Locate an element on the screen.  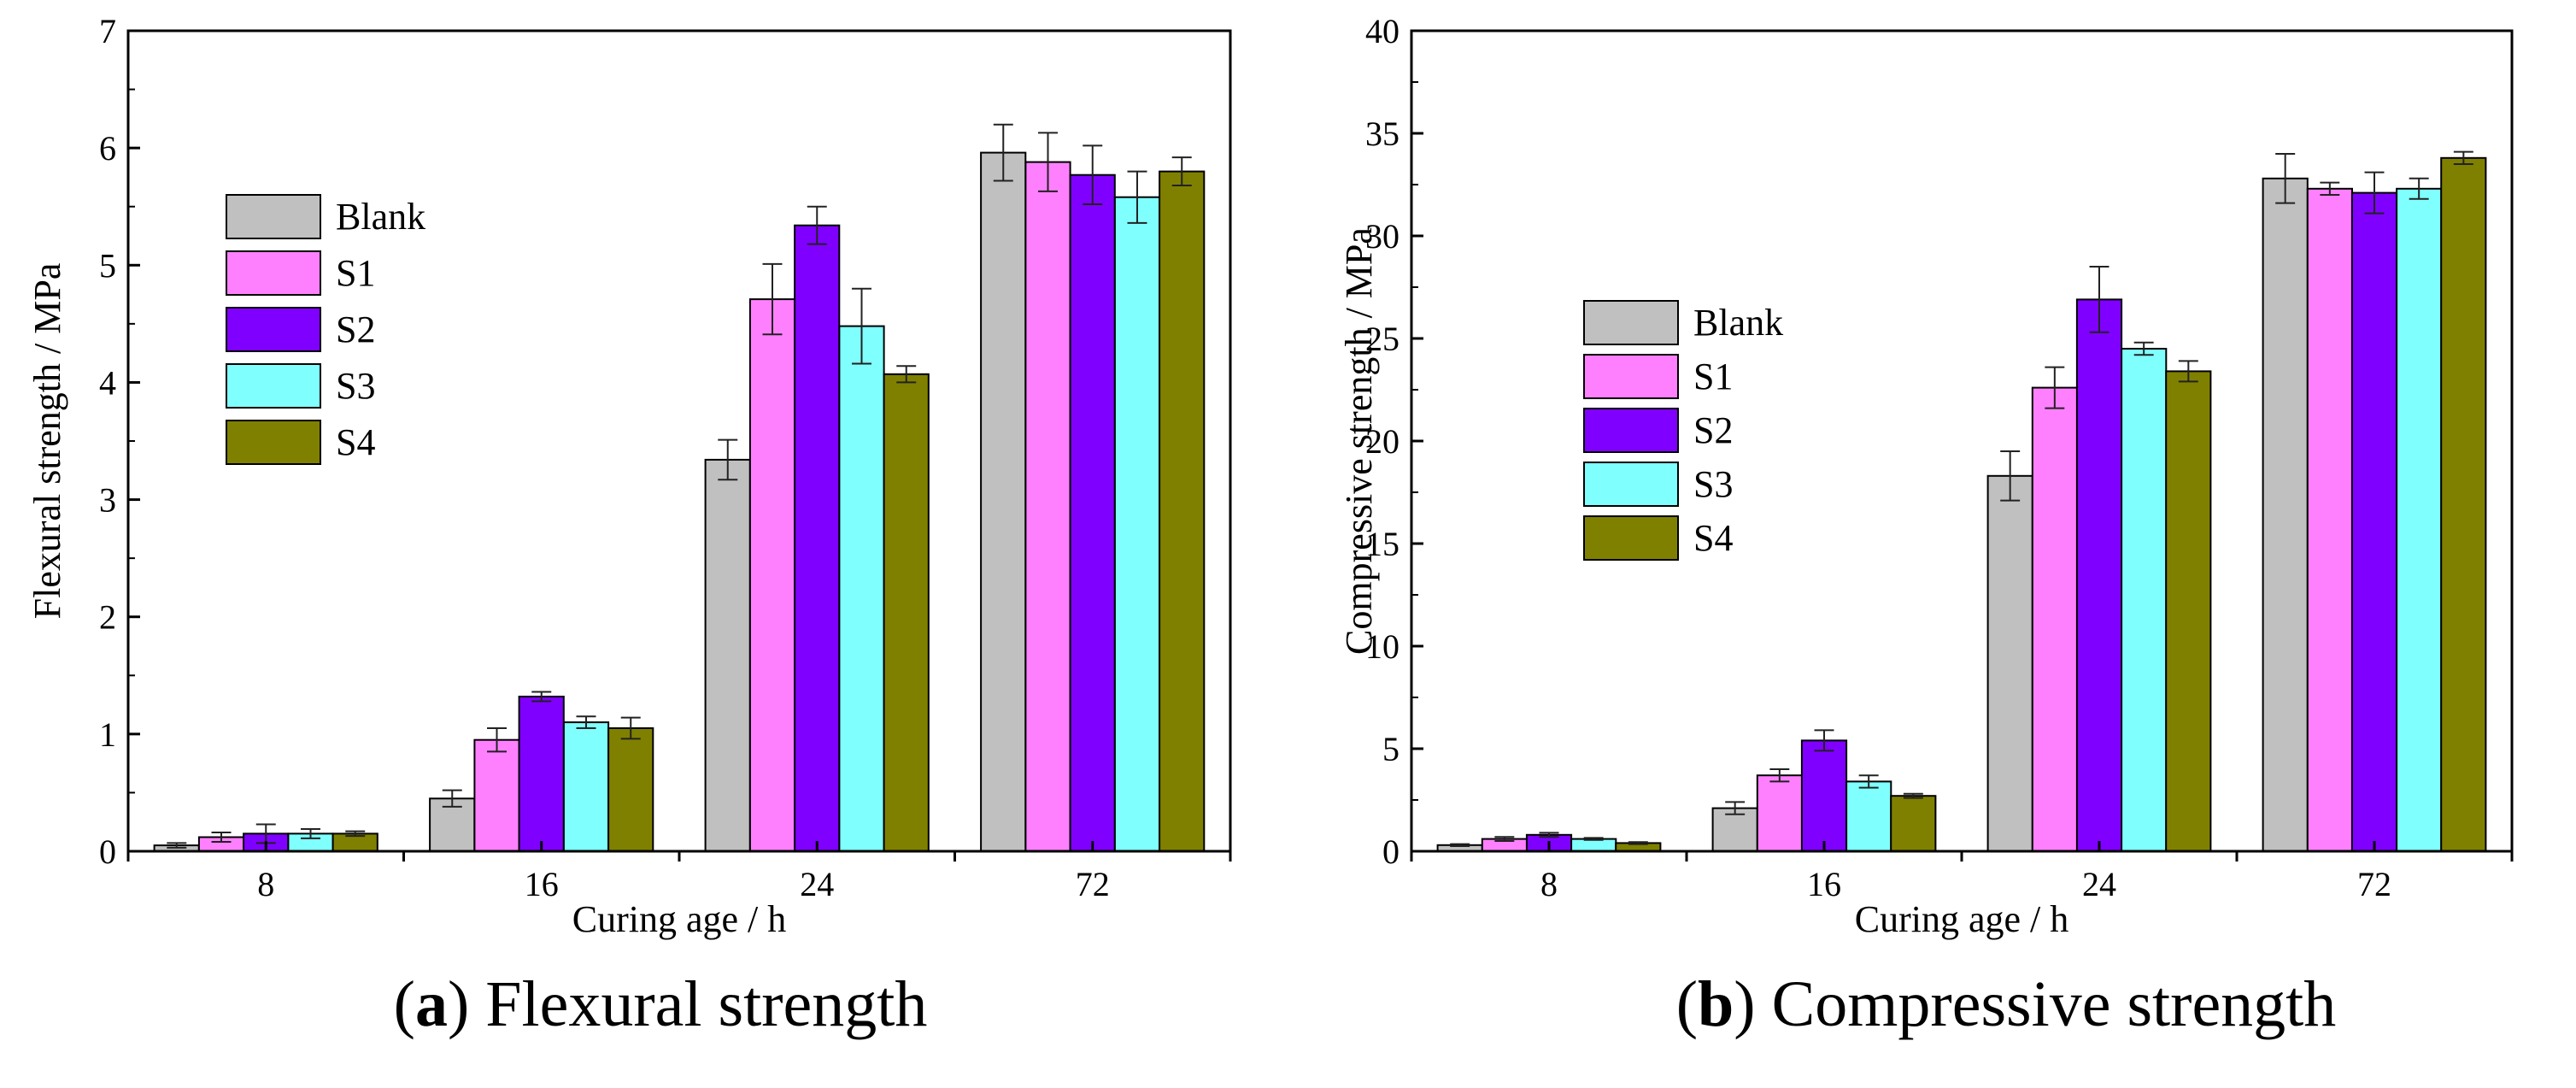
caption-text: ) Compressive strength is located at coordinates (2035, 1004).